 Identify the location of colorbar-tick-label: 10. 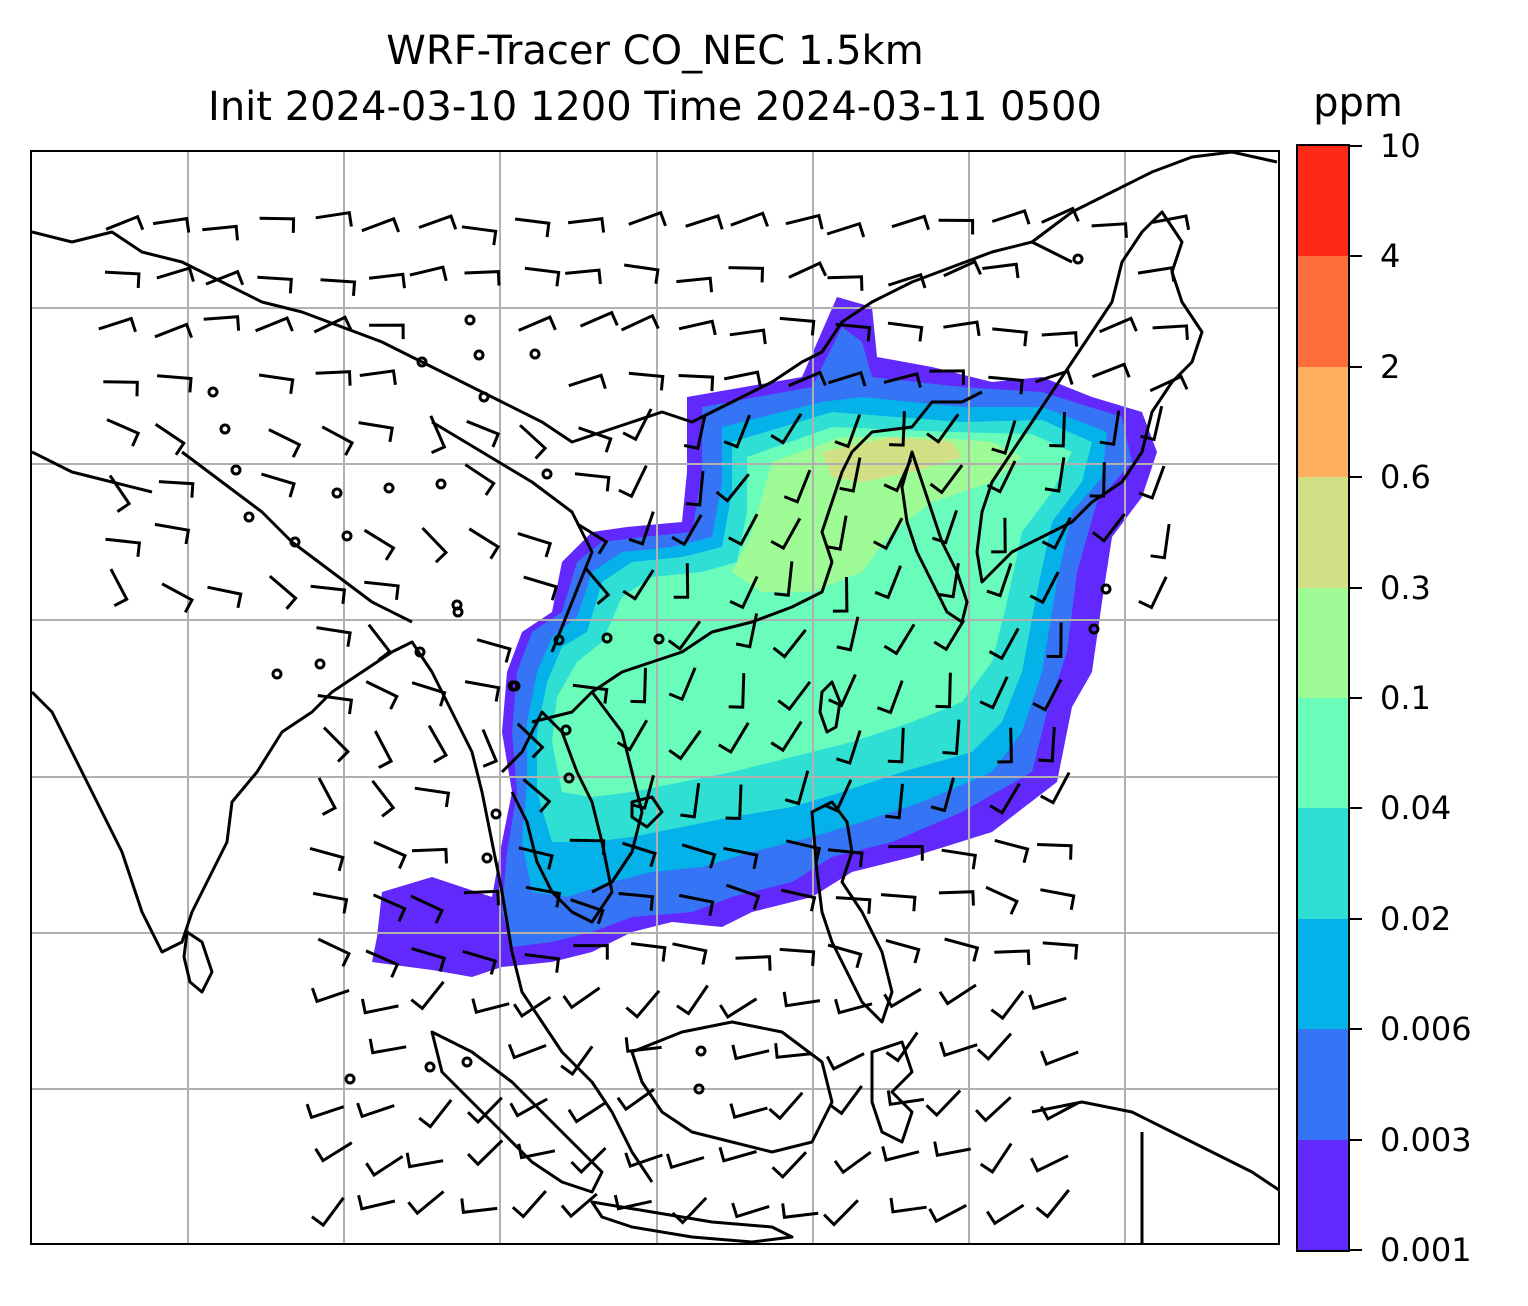
(1400, 146).